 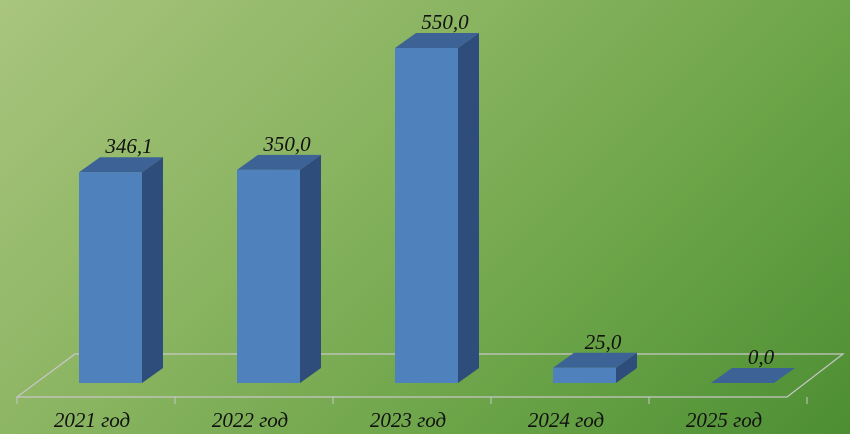 What do you see at coordinates (128, 146) in the screenshot?
I see `data-label: 346,1` at bounding box center [128, 146].